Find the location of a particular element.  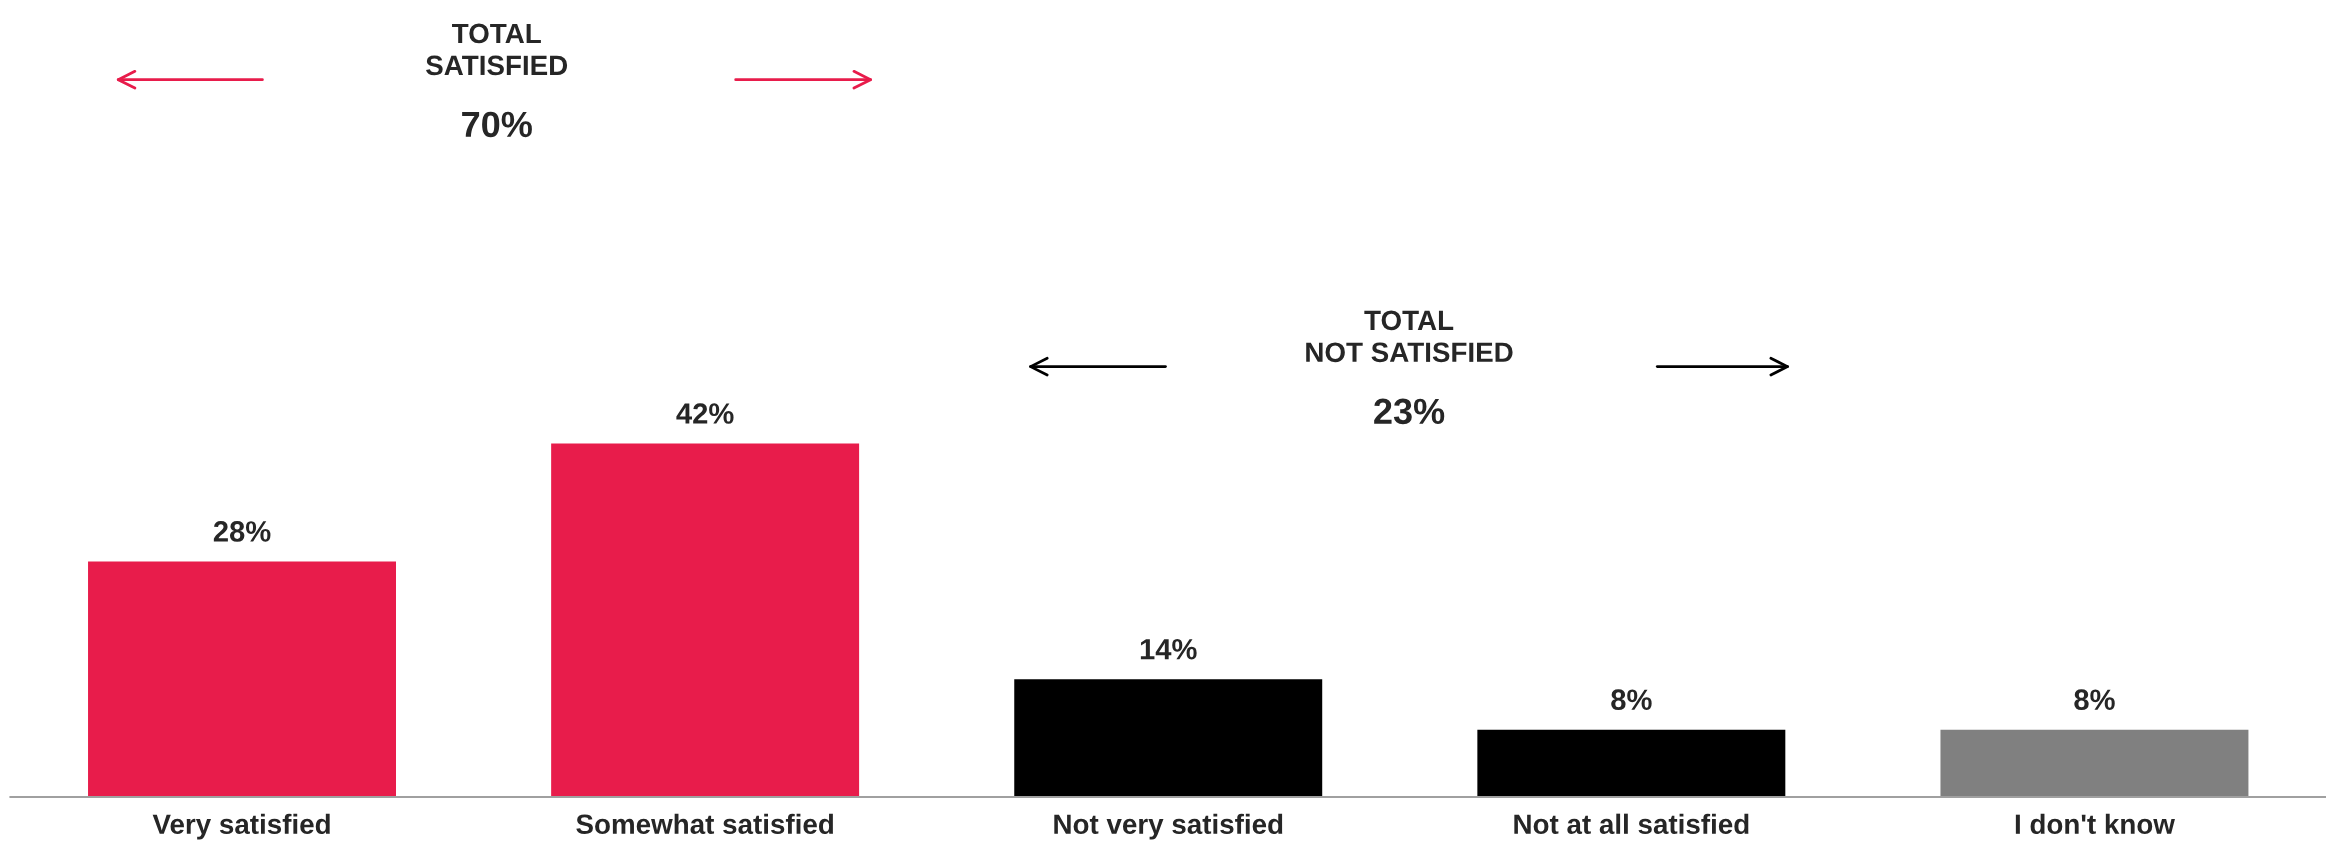

data-label: 42% is located at coordinates (705, 413).